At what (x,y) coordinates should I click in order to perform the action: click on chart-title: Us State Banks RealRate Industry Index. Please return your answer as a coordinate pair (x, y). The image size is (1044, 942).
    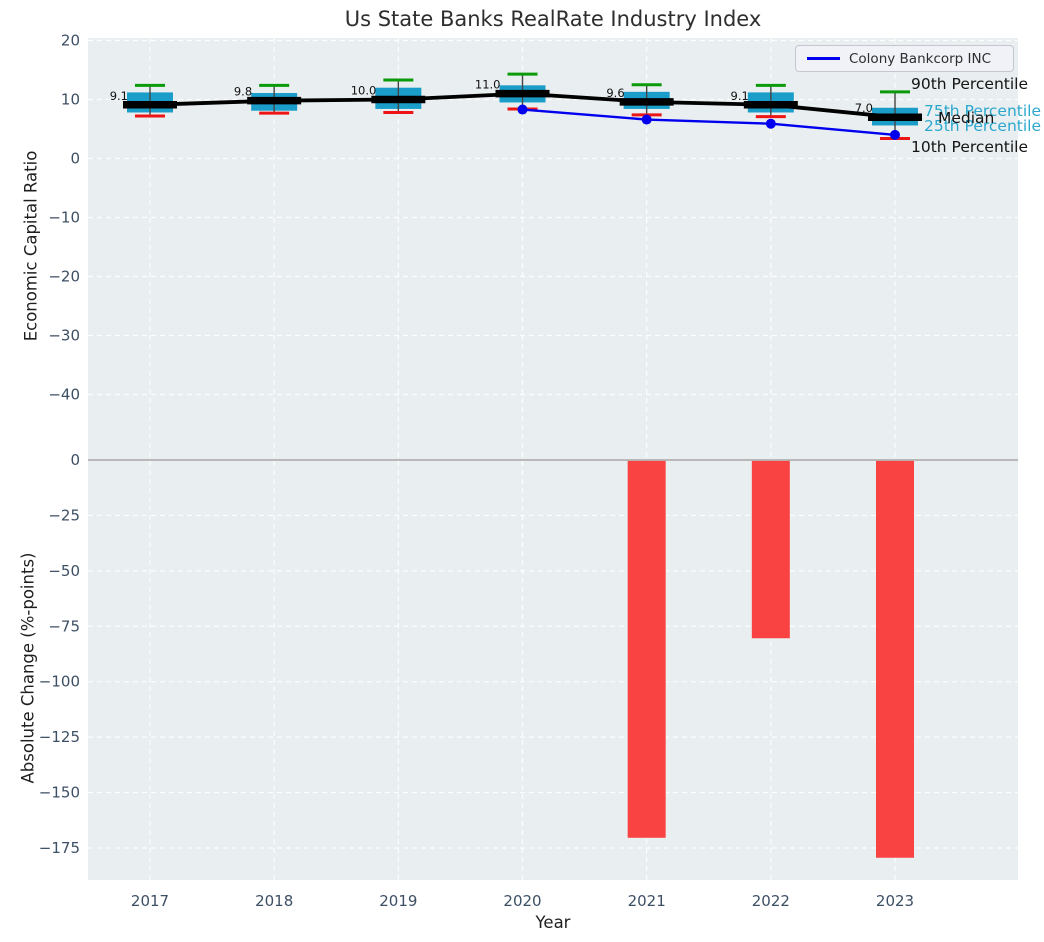
    Looking at the image, I should click on (553, 19).